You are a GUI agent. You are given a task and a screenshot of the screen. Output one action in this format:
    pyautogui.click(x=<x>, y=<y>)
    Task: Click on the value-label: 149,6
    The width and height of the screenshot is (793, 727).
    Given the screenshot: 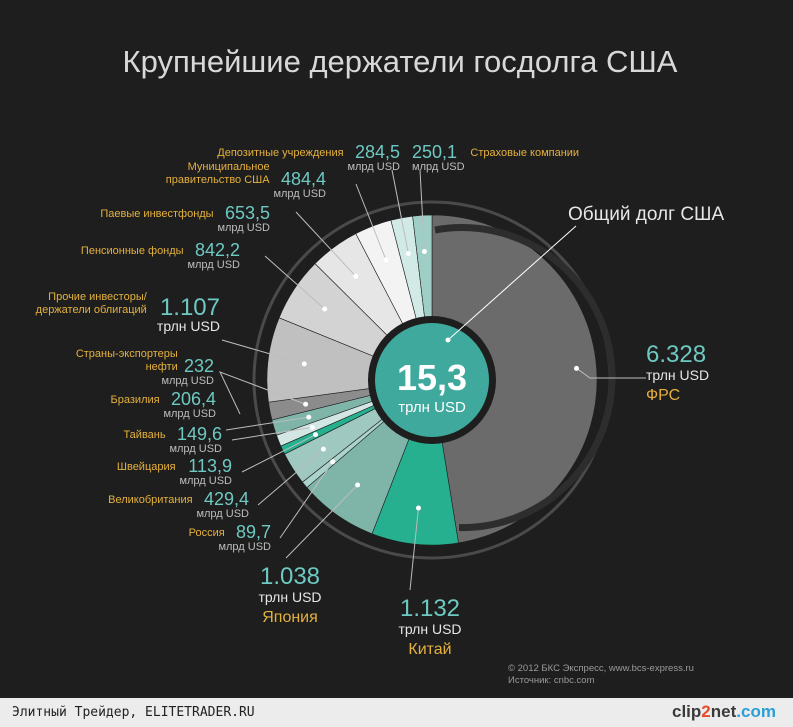 What is the action you would take?
    pyautogui.click(x=199, y=434)
    